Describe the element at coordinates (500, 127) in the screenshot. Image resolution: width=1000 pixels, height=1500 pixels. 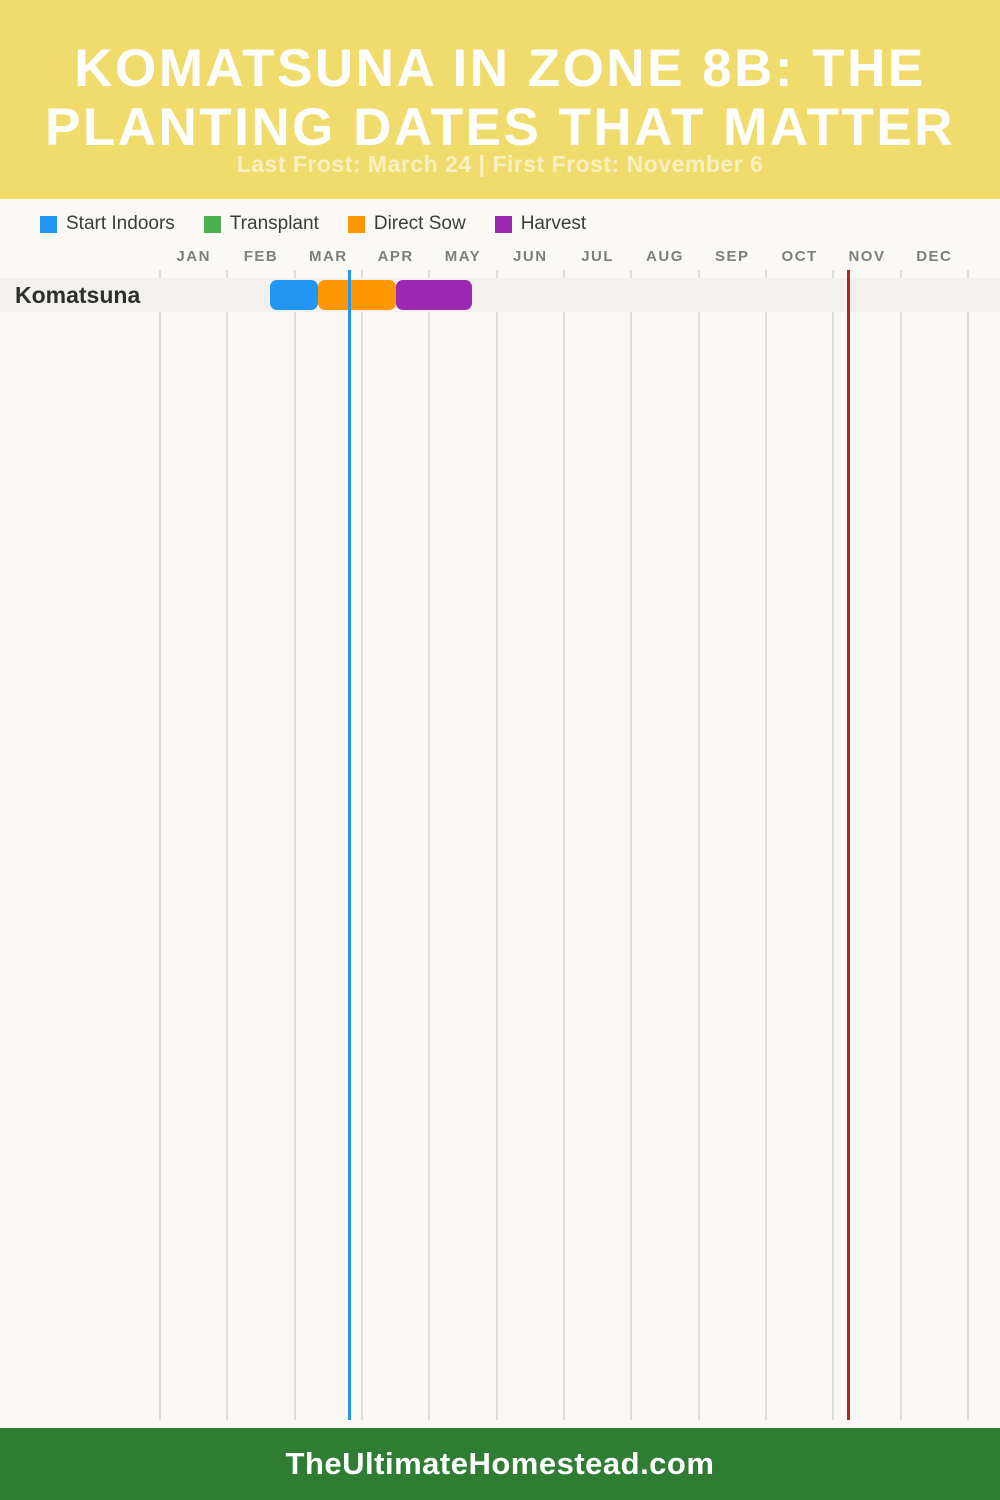
I see `page-title-line2: PLANTING DATES THAT MATTER` at that location.